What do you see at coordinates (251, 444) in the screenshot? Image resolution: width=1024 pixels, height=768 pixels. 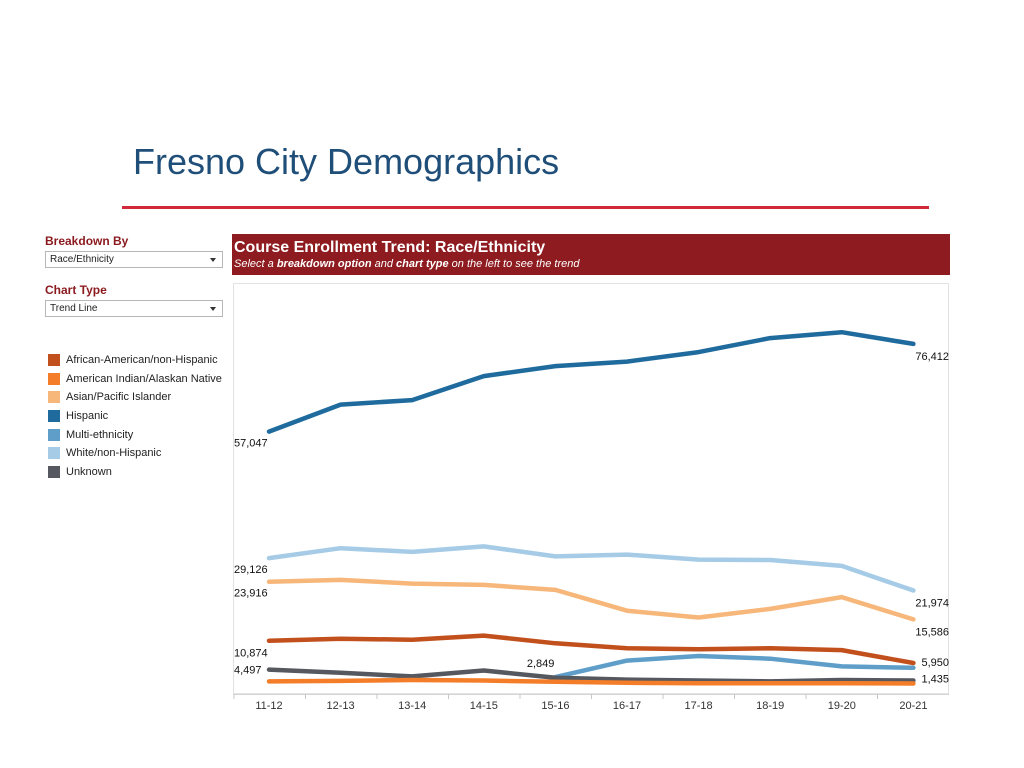 I see `data-label: 57,047` at bounding box center [251, 444].